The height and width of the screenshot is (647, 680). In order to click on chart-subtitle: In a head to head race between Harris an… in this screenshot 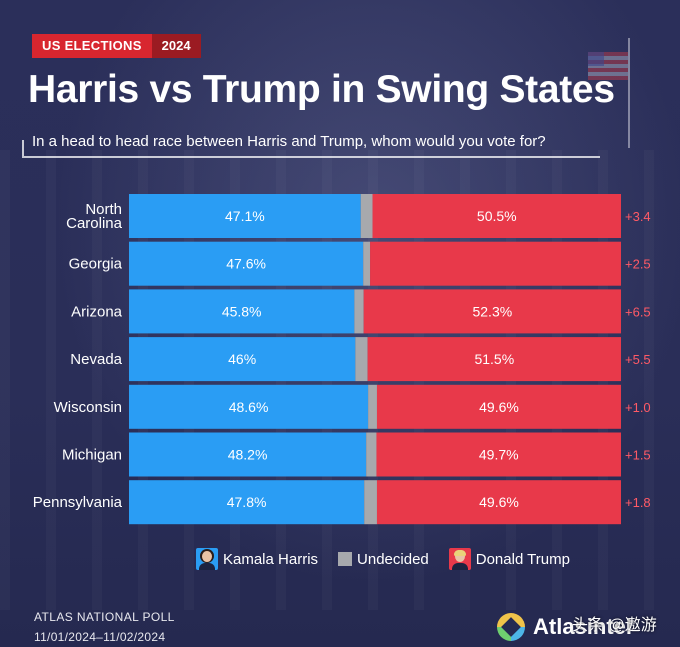, I will do `click(289, 141)`.